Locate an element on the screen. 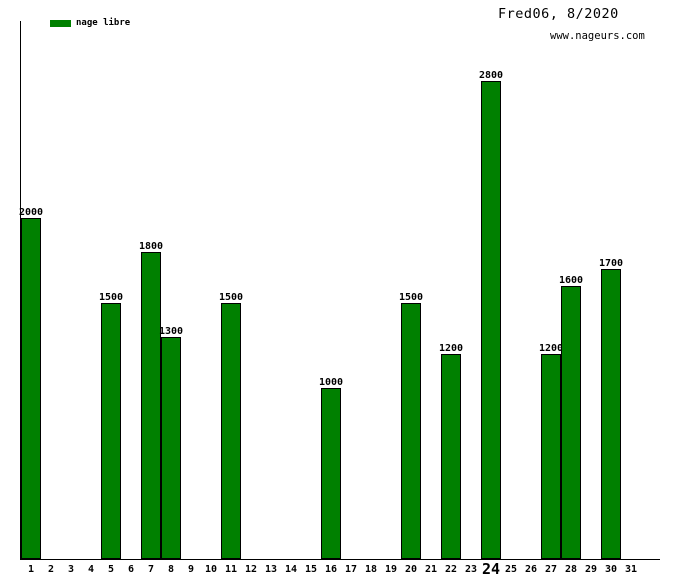  legend: nage libre is located at coordinates (90, 23).